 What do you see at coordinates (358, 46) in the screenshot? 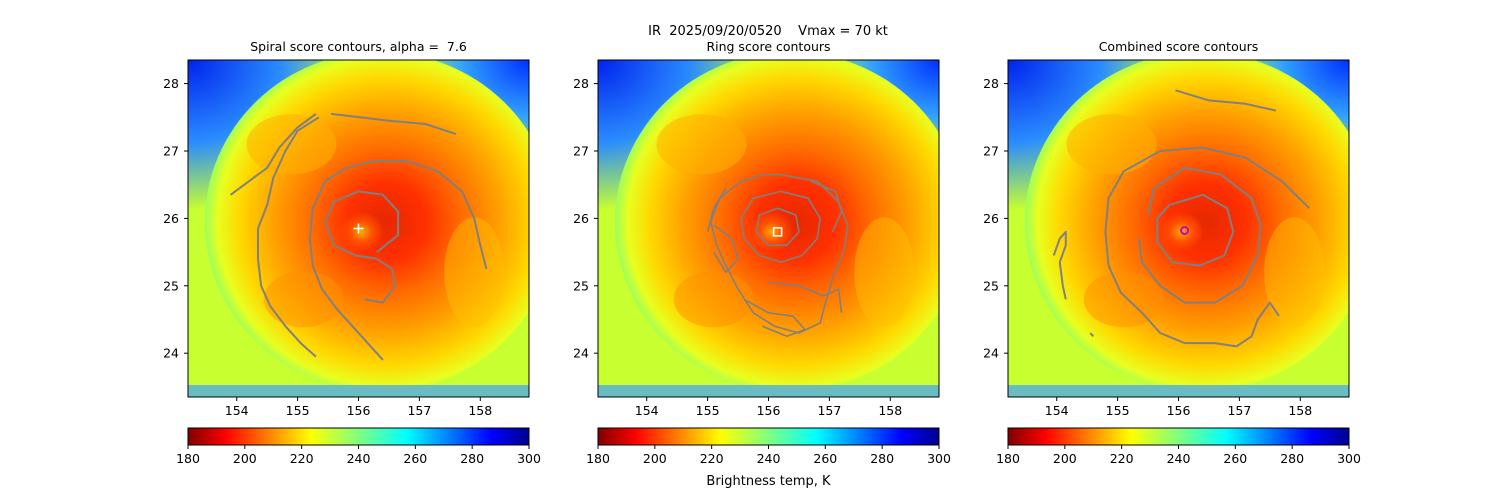
I see `panel-title: Spiral score contours, alpha = 7.6` at bounding box center [358, 46].